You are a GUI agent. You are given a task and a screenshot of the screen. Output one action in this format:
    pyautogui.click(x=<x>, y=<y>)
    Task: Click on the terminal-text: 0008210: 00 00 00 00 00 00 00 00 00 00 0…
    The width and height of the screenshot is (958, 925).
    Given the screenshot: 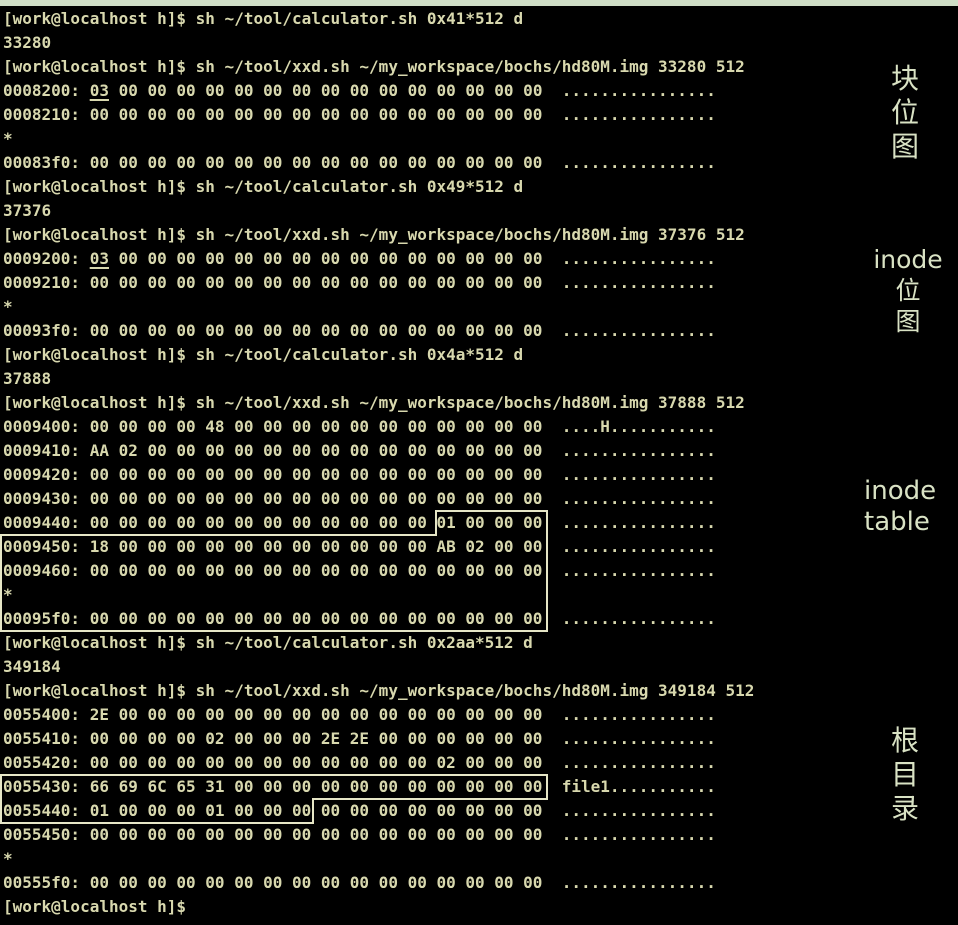 What is the action you would take?
    pyautogui.click(x=359, y=114)
    